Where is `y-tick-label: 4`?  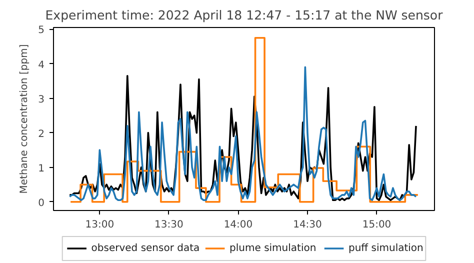 y-tick-label: 4 is located at coordinates (41, 65).